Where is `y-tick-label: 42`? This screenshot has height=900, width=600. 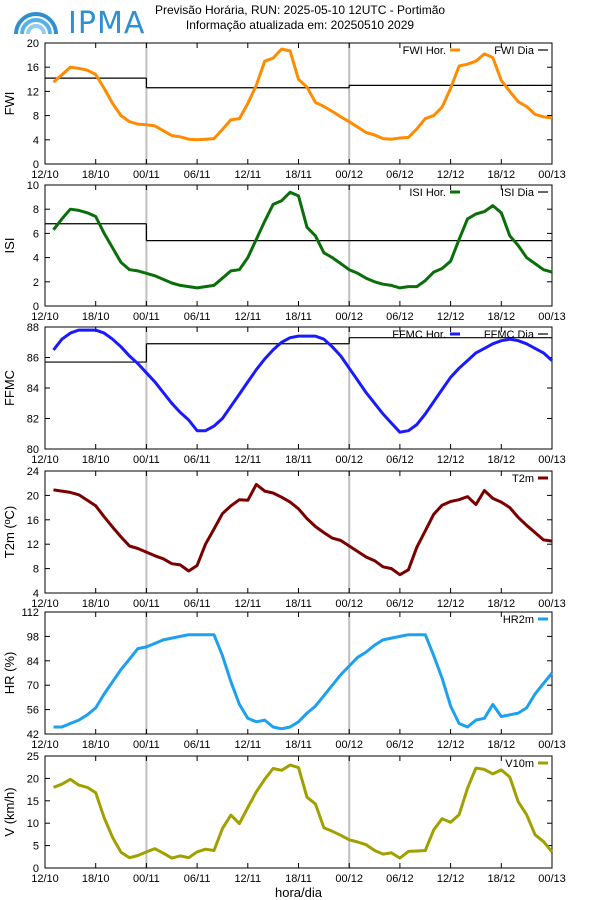 y-tick-label: 42 is located at coordinates (33, 735).